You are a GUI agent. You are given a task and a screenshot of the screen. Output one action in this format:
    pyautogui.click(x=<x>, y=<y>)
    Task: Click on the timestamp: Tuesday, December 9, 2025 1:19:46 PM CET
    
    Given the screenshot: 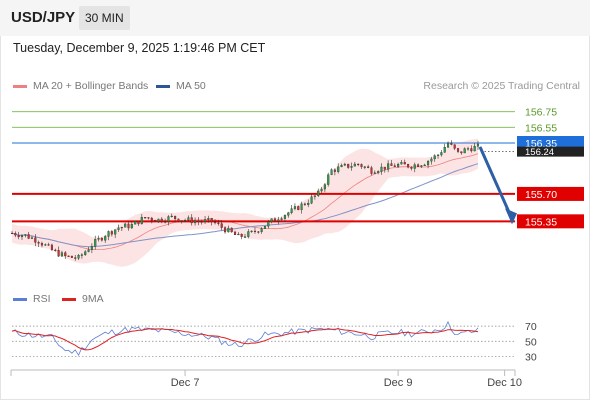 What is the action you would take?
    pyautogui.click(x=139, y=48)
    